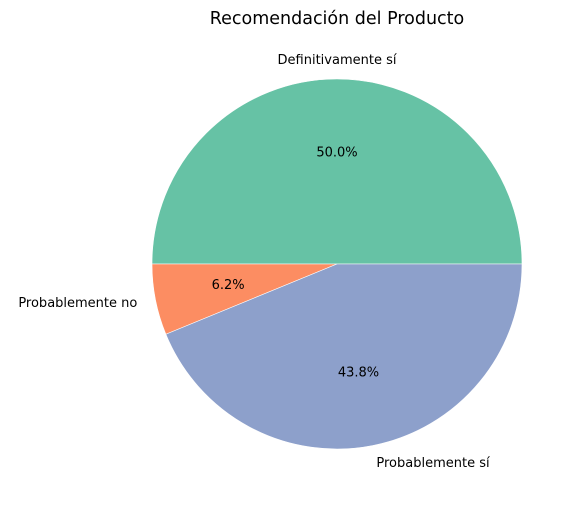  I want to click on pie-value-label-probablemente-no: 6.2%, so click(228, 285).